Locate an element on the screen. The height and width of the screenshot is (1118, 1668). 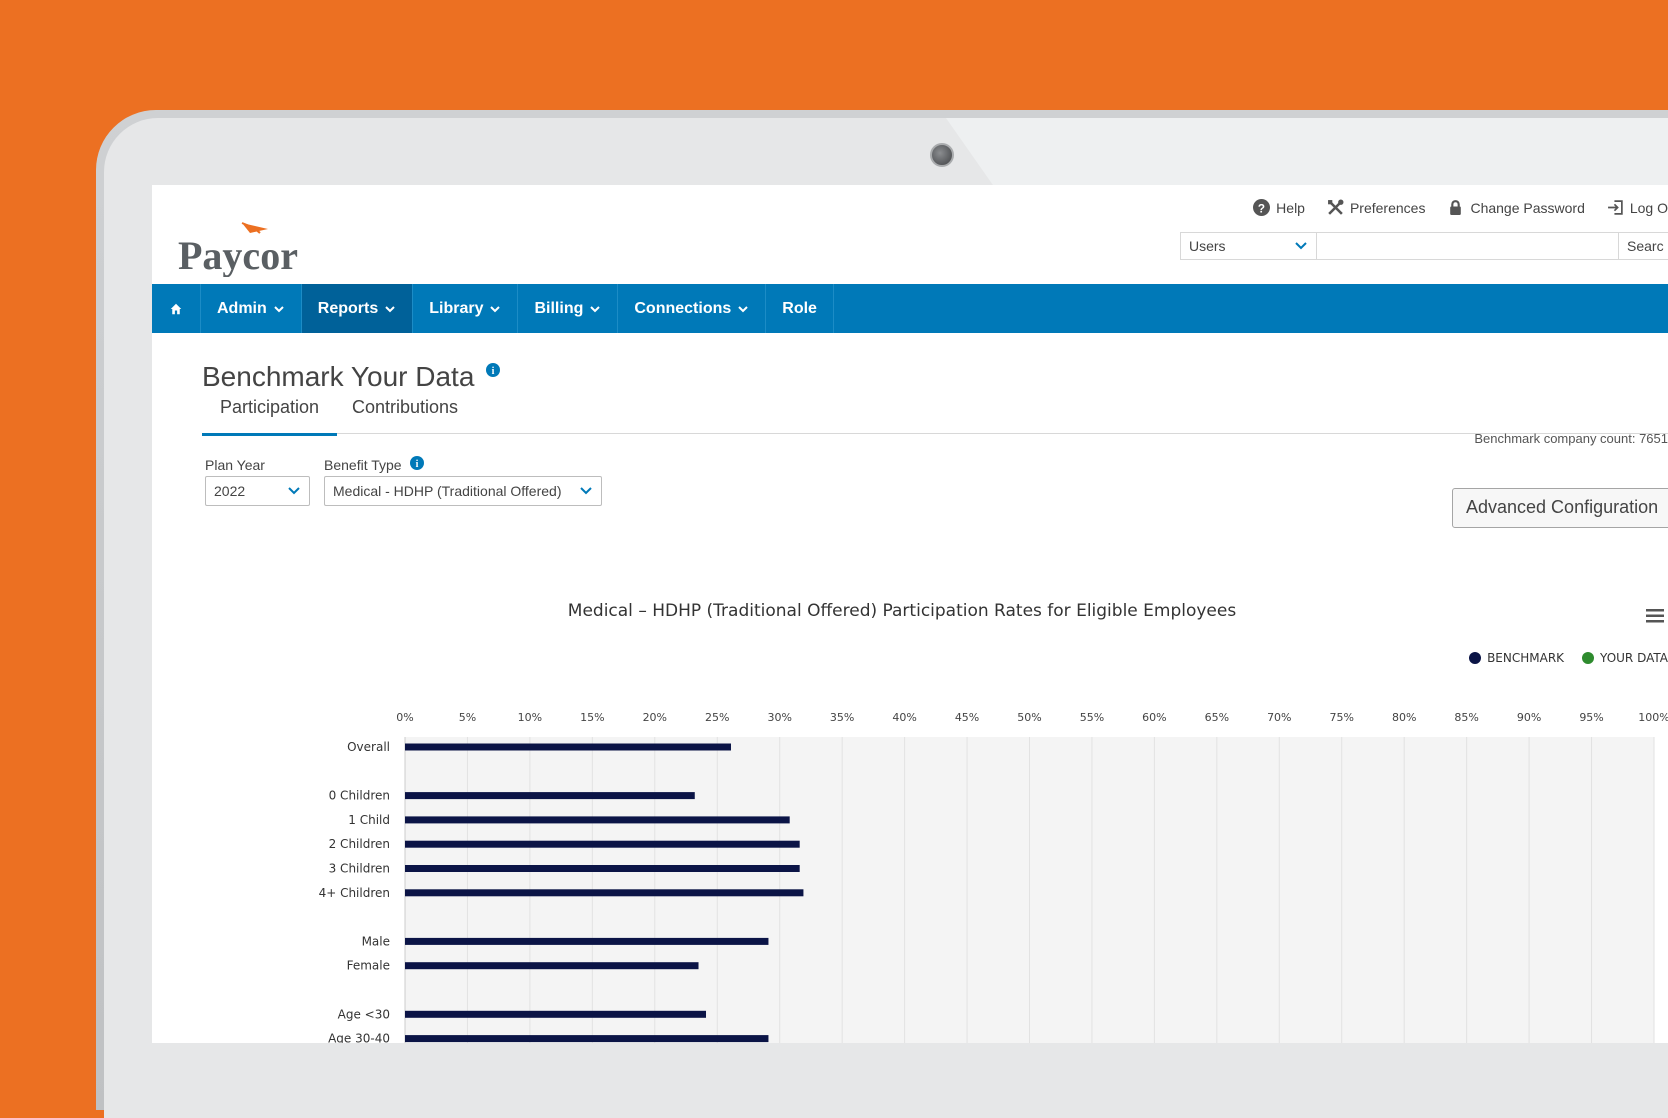
page-title: Benchmark Your Data is located at coordinates (338, 376).